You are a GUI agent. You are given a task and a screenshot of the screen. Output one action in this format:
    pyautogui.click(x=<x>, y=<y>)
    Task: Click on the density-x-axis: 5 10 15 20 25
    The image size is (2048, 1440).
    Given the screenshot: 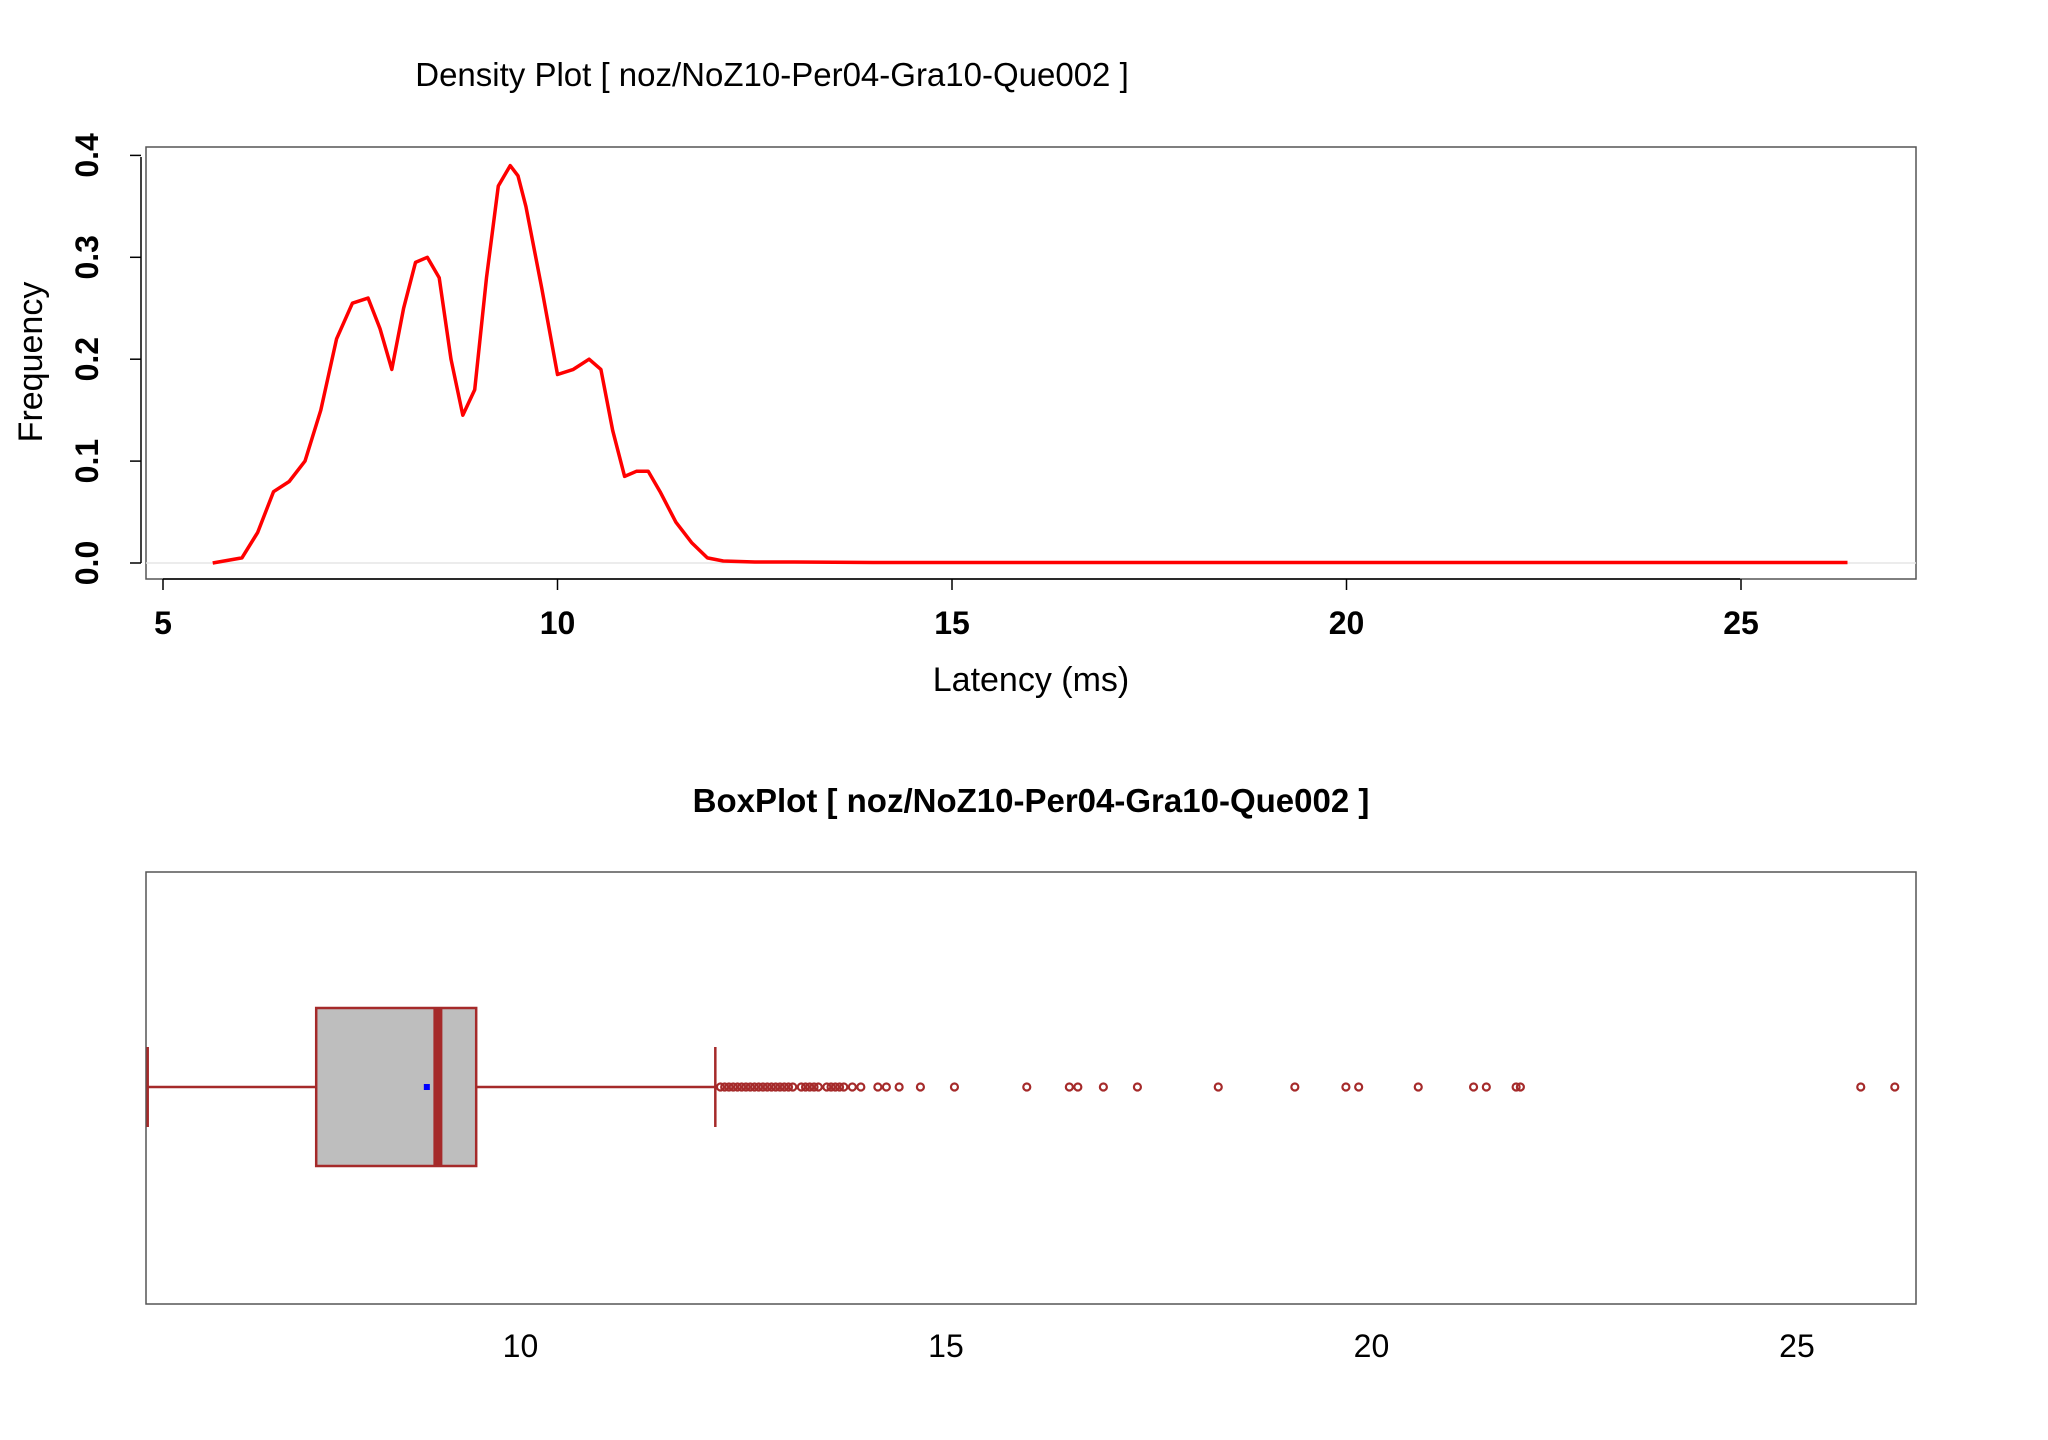 What is the action you would take?
    pyautogui.click(x=956, y=609)
    